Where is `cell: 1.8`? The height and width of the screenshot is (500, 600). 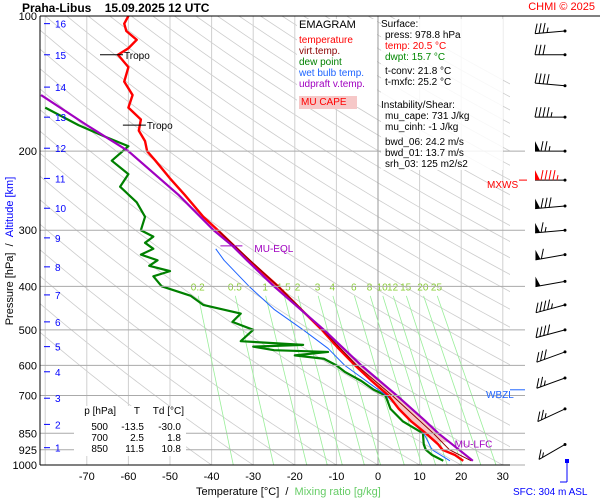 cell: 1.8 is located at coordinates (174, 438).